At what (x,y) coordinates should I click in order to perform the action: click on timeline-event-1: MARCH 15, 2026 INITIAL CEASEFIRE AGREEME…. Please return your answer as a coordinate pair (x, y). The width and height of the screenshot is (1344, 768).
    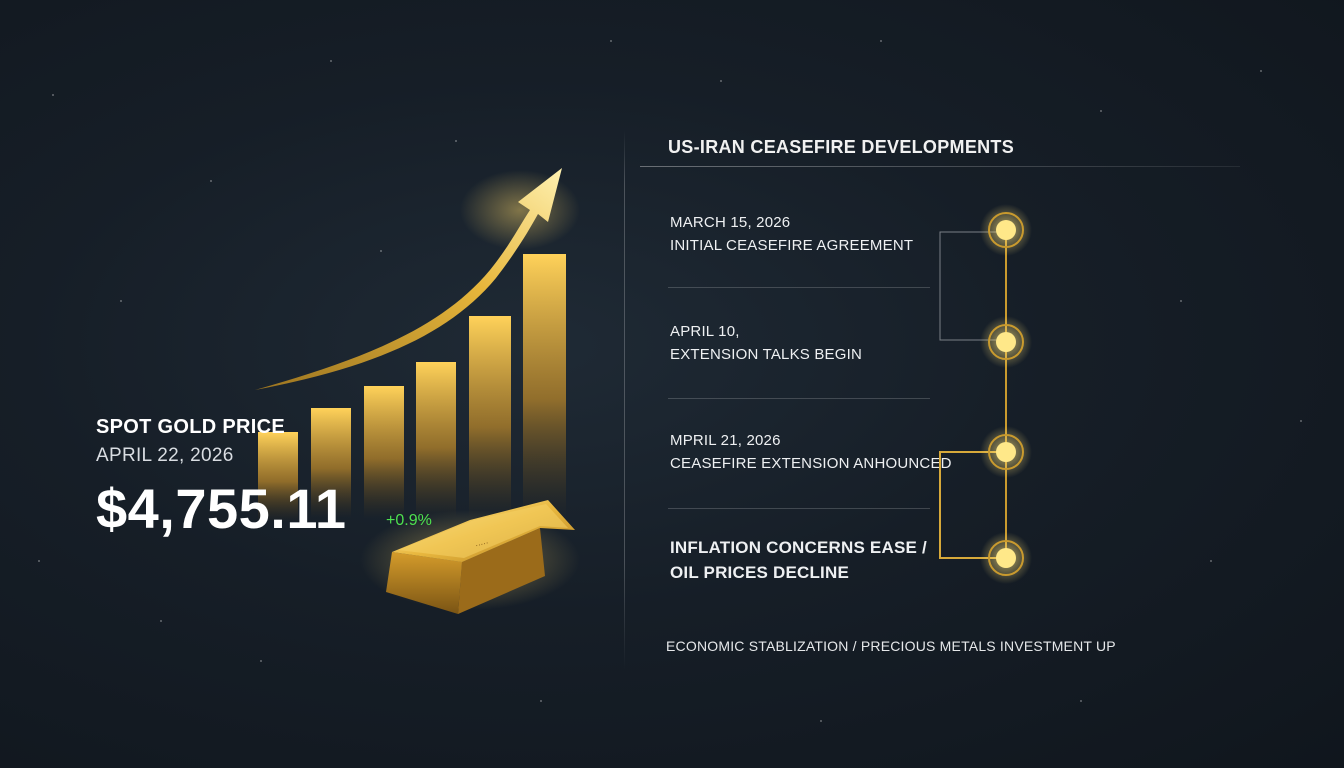
    Looking at the image, I should click on (791, 234).